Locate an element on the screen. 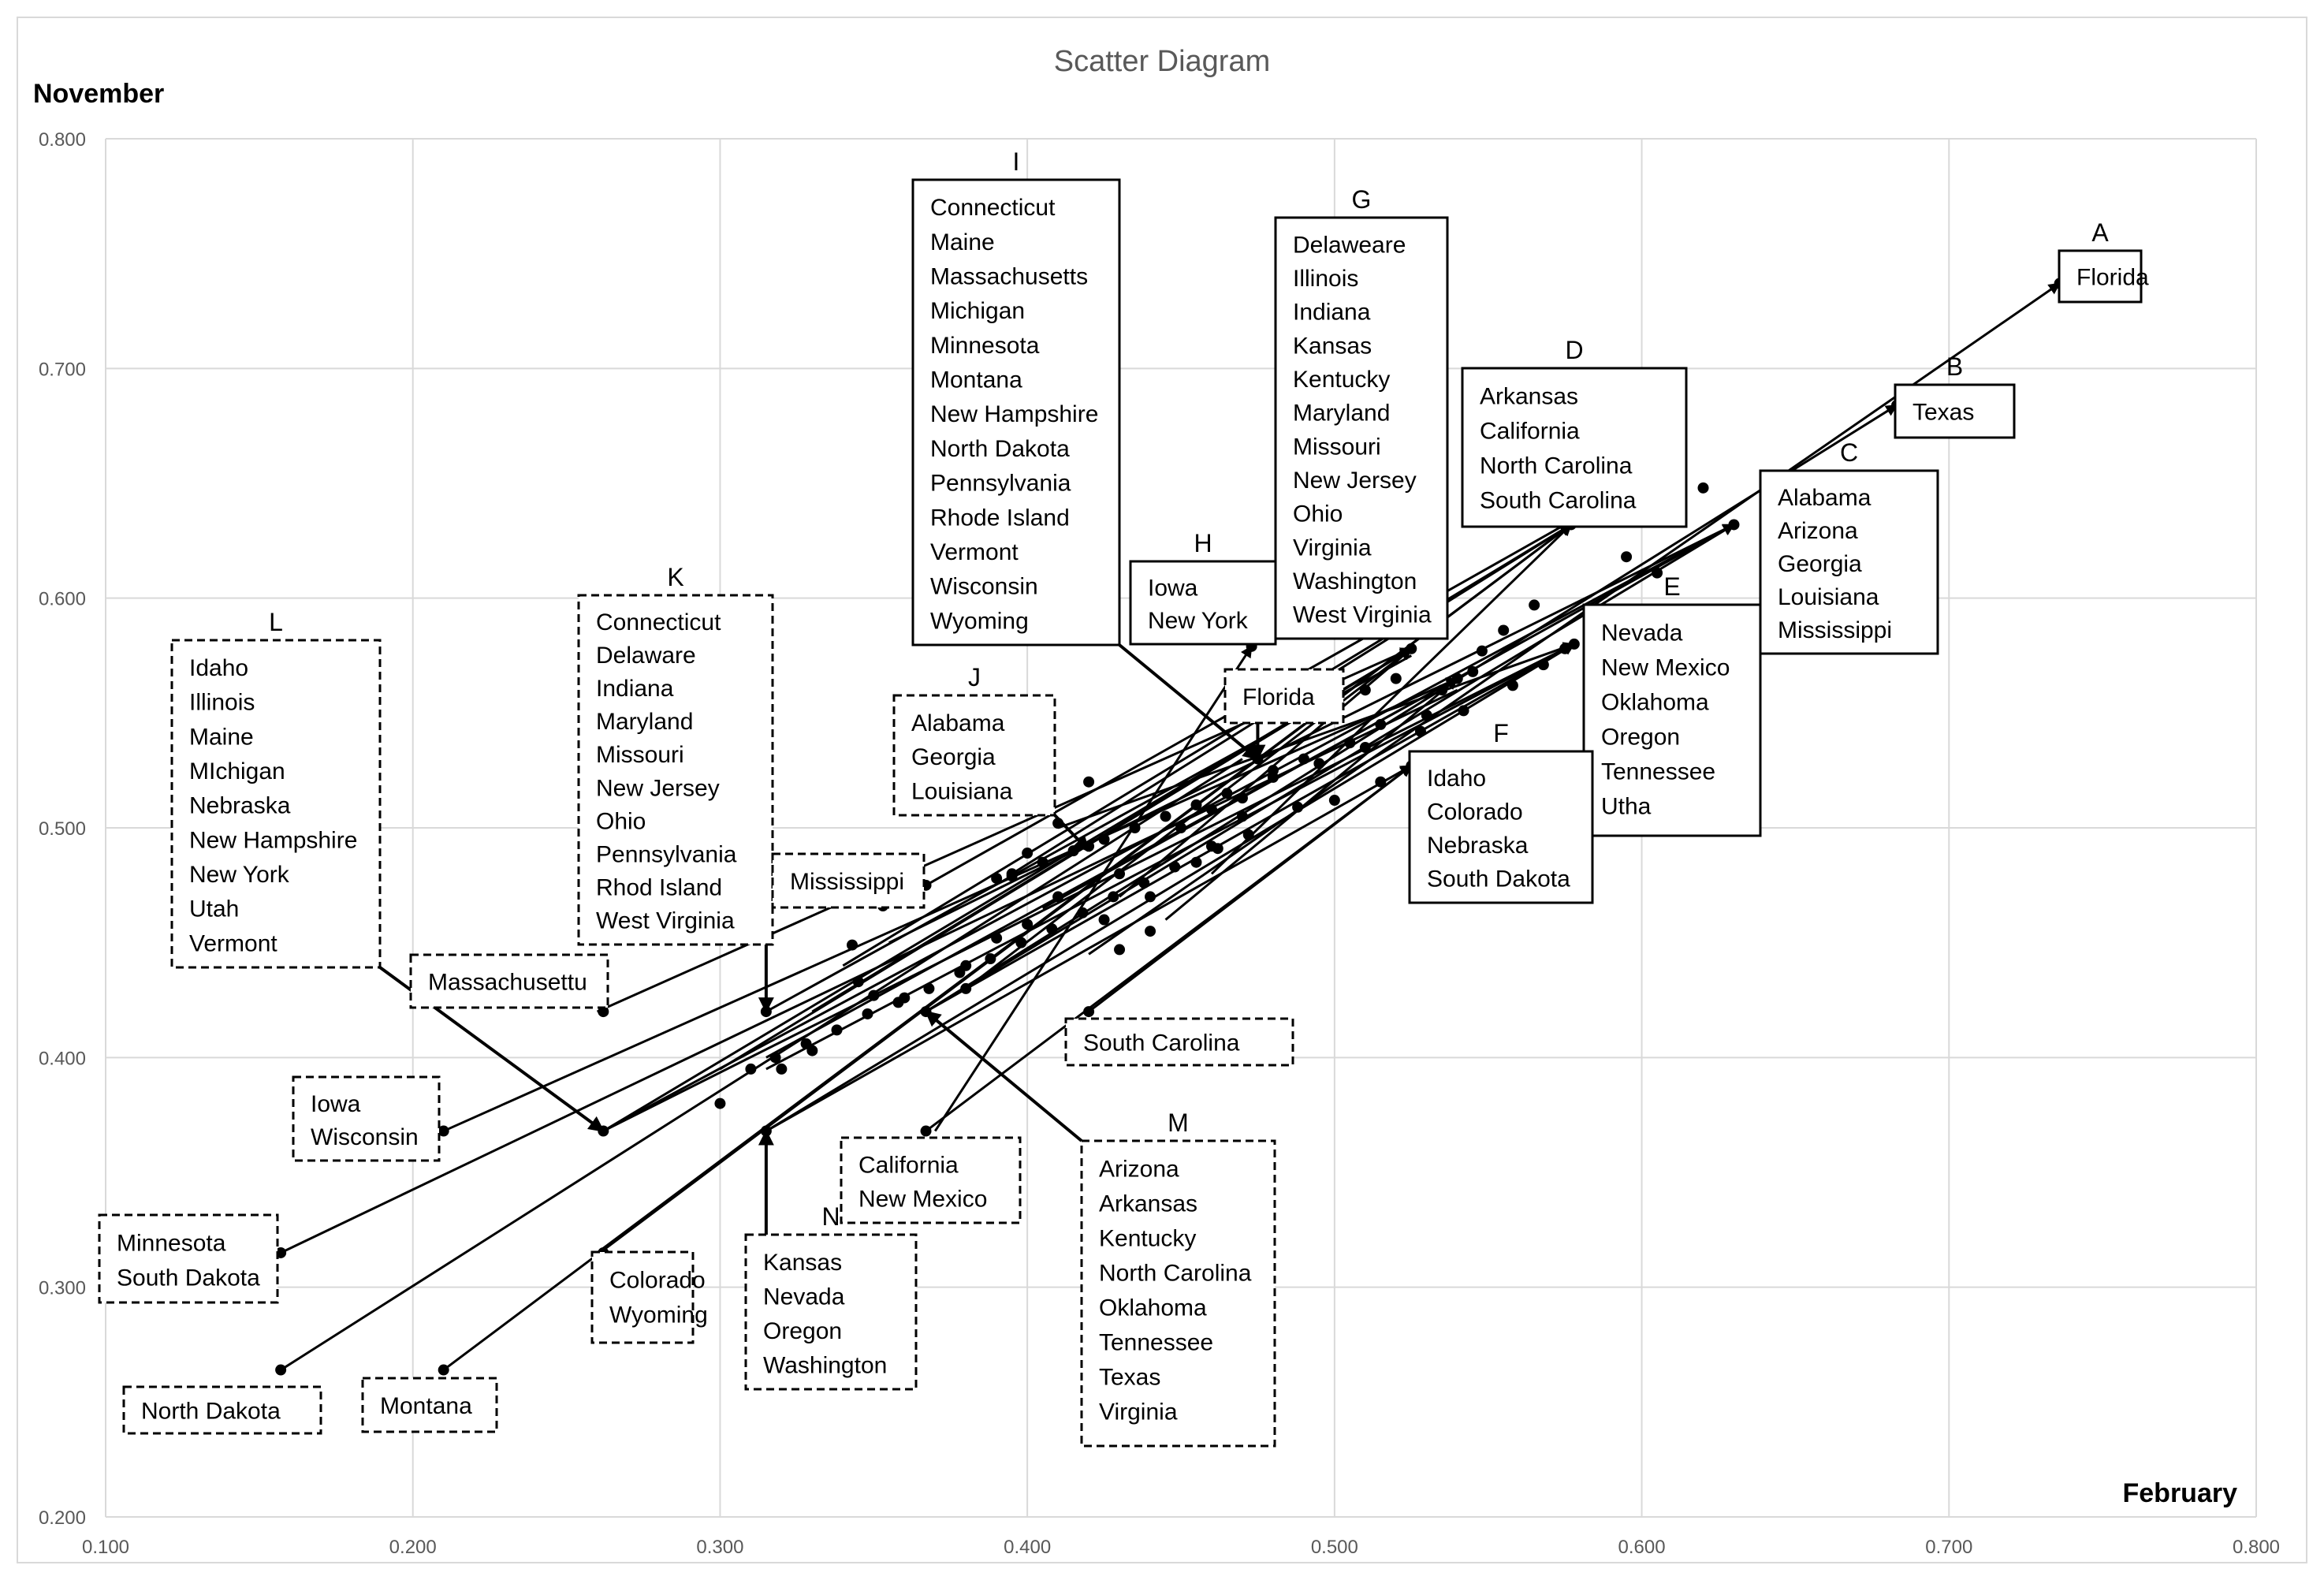 The height and width of the screenshot is (1580, 2324). box-line: Montana is located at coordinates (426, 1406).